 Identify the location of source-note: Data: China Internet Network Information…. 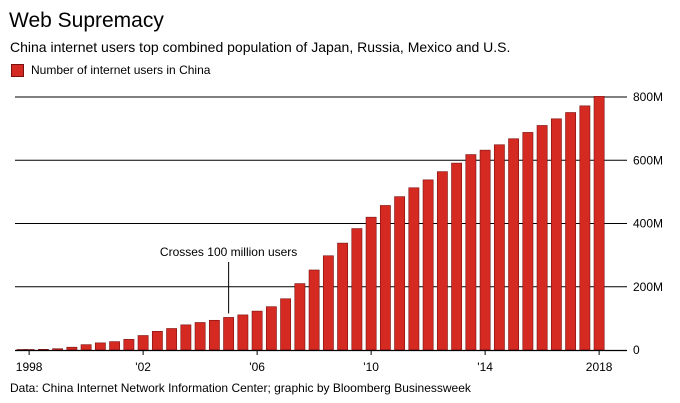
(240, 388).